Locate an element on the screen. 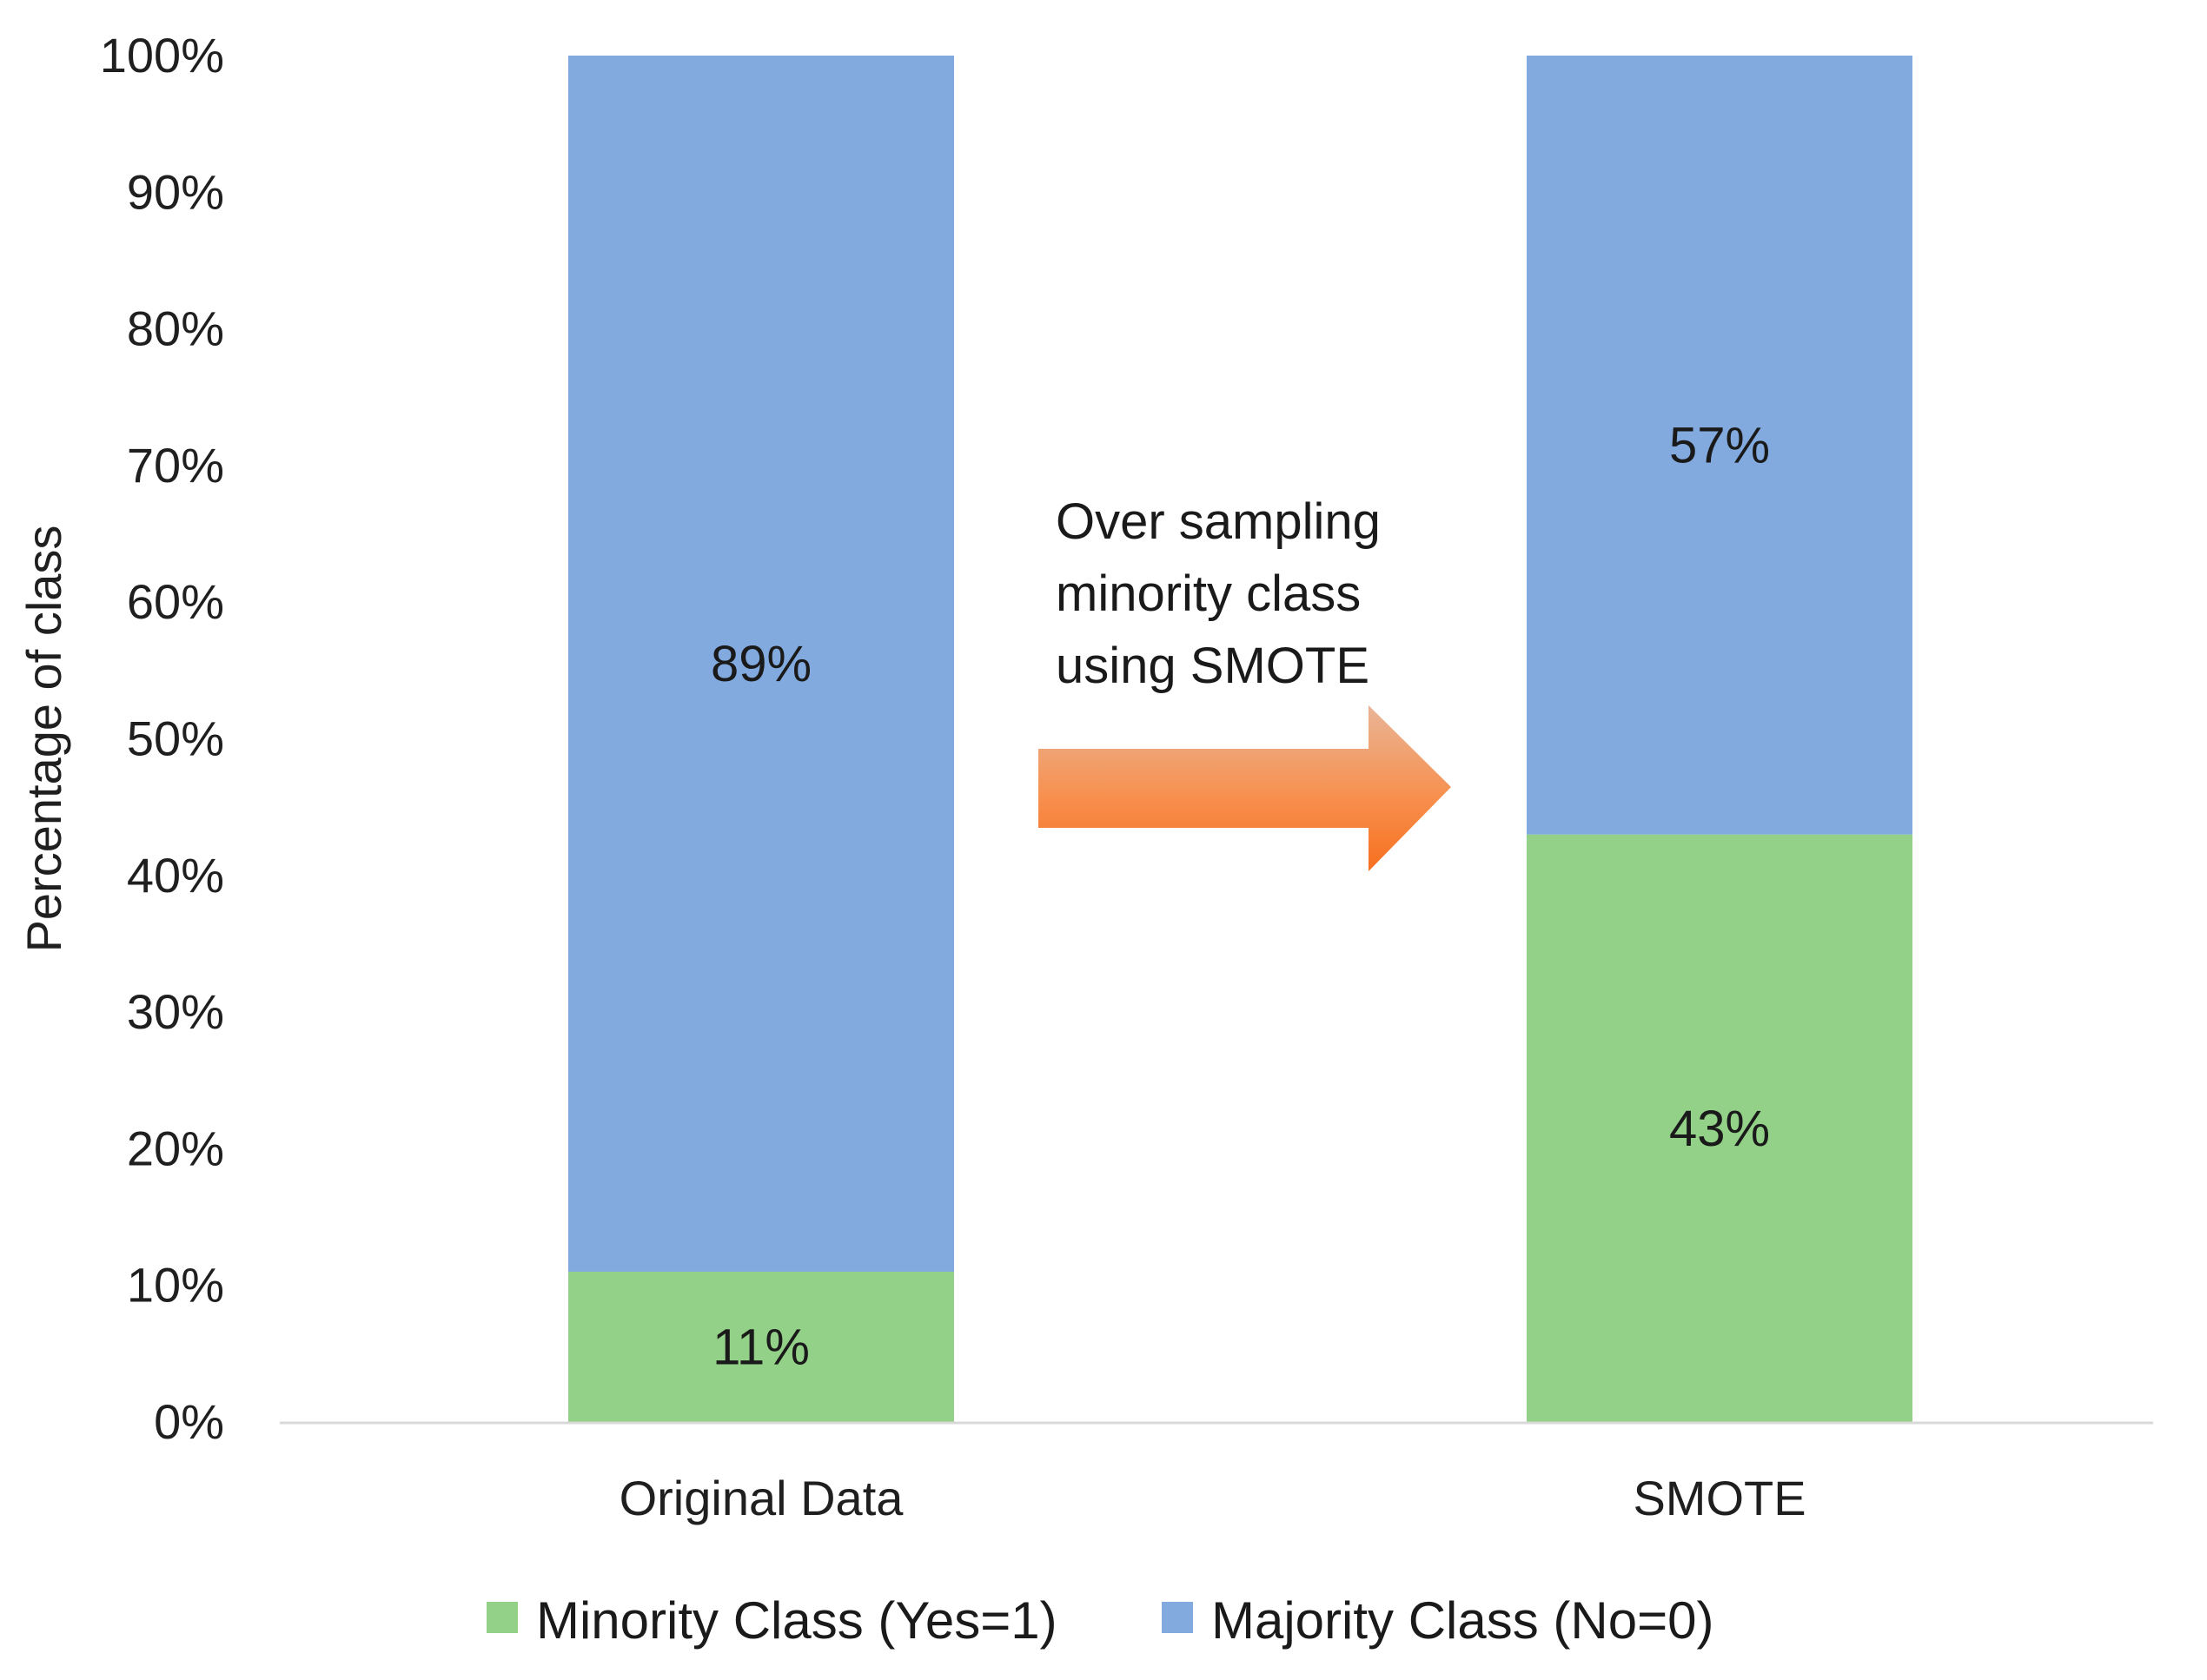 This screenshot has width=2207, height=1680. data-label: 43% is located at coordinates (1719, 1129).